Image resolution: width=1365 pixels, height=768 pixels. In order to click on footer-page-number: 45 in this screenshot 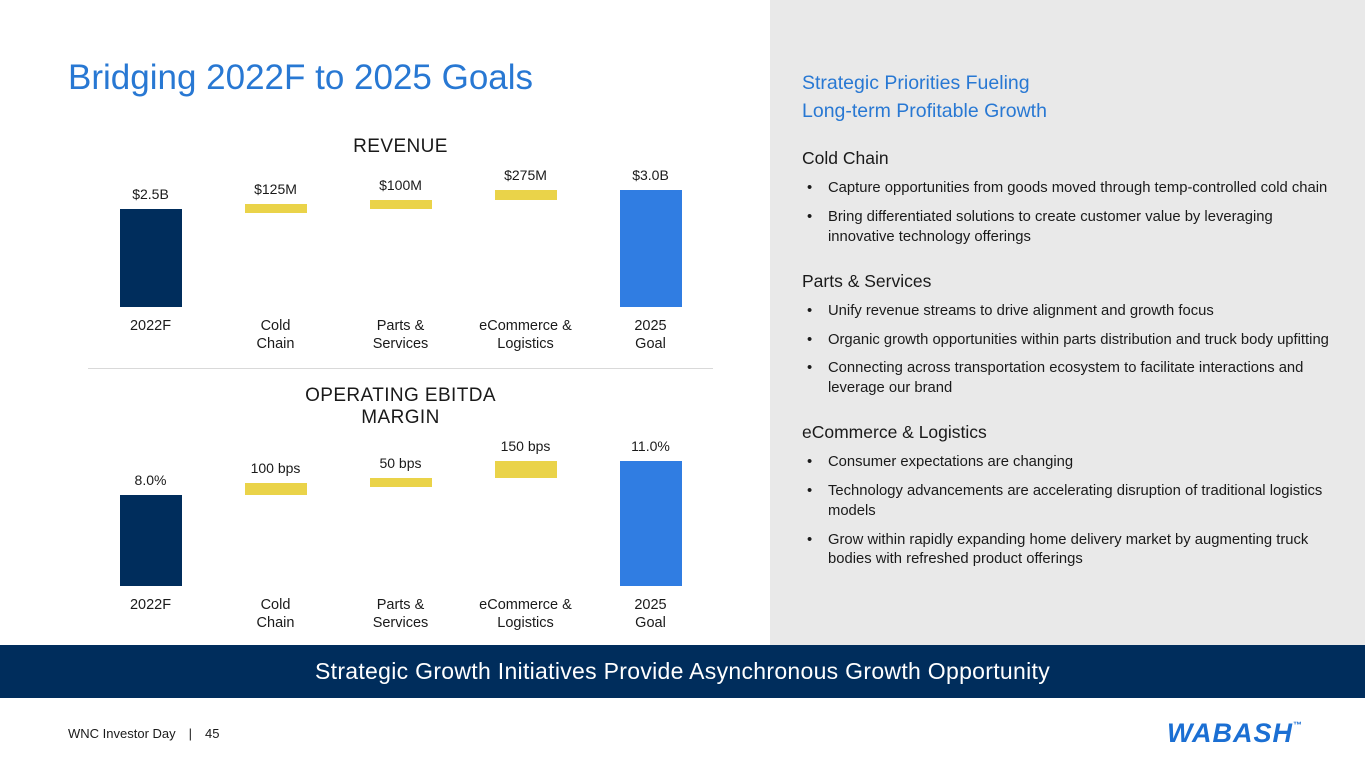, I will do `click(212, 733)`.